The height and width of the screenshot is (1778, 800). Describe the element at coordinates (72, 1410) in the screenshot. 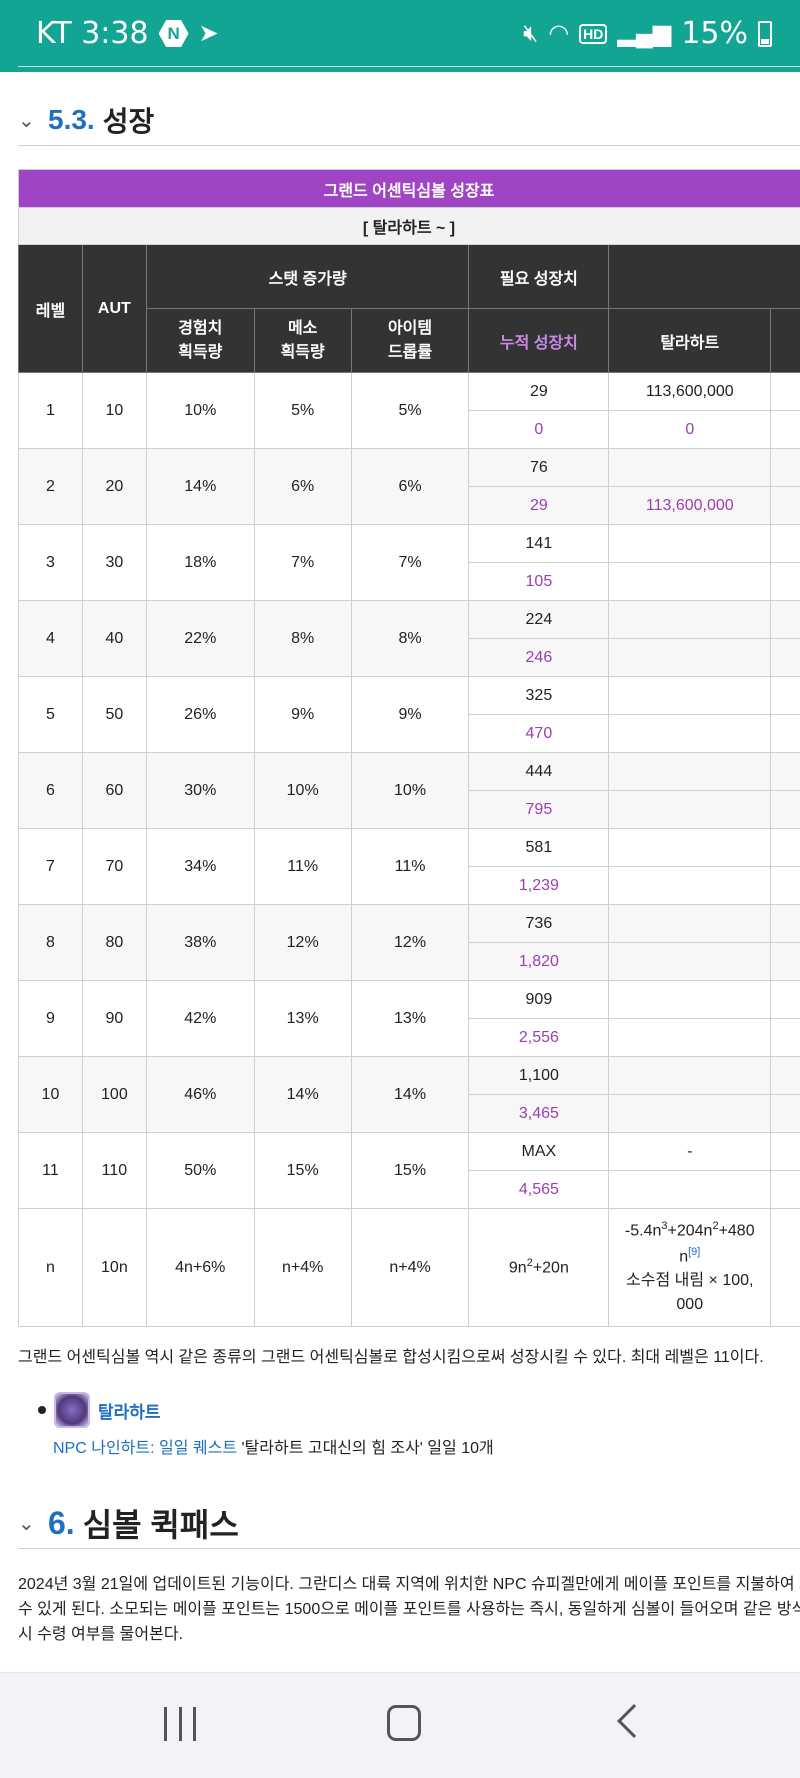

I see `talahart-symbol-icon` at that location.